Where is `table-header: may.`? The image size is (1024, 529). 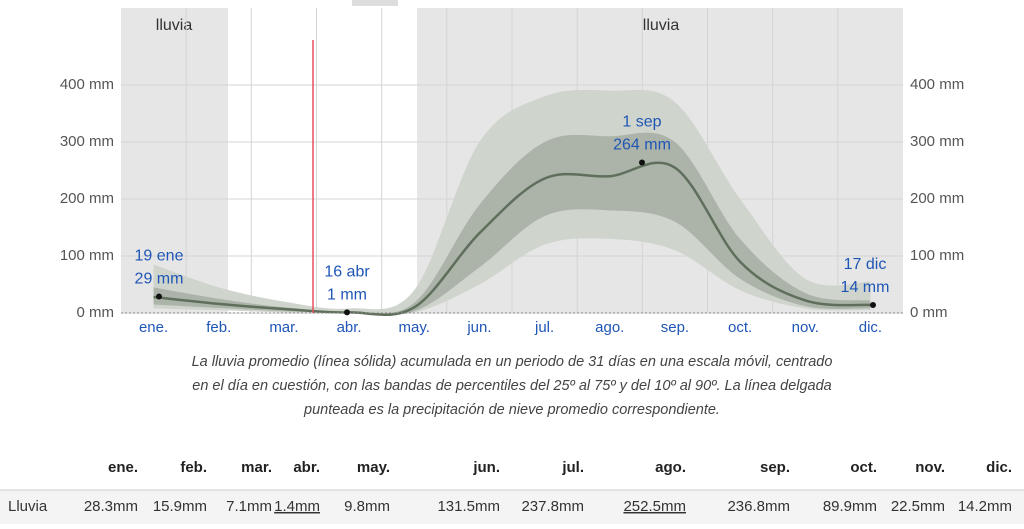 table-header: may. is located at coordinates (373, 467).